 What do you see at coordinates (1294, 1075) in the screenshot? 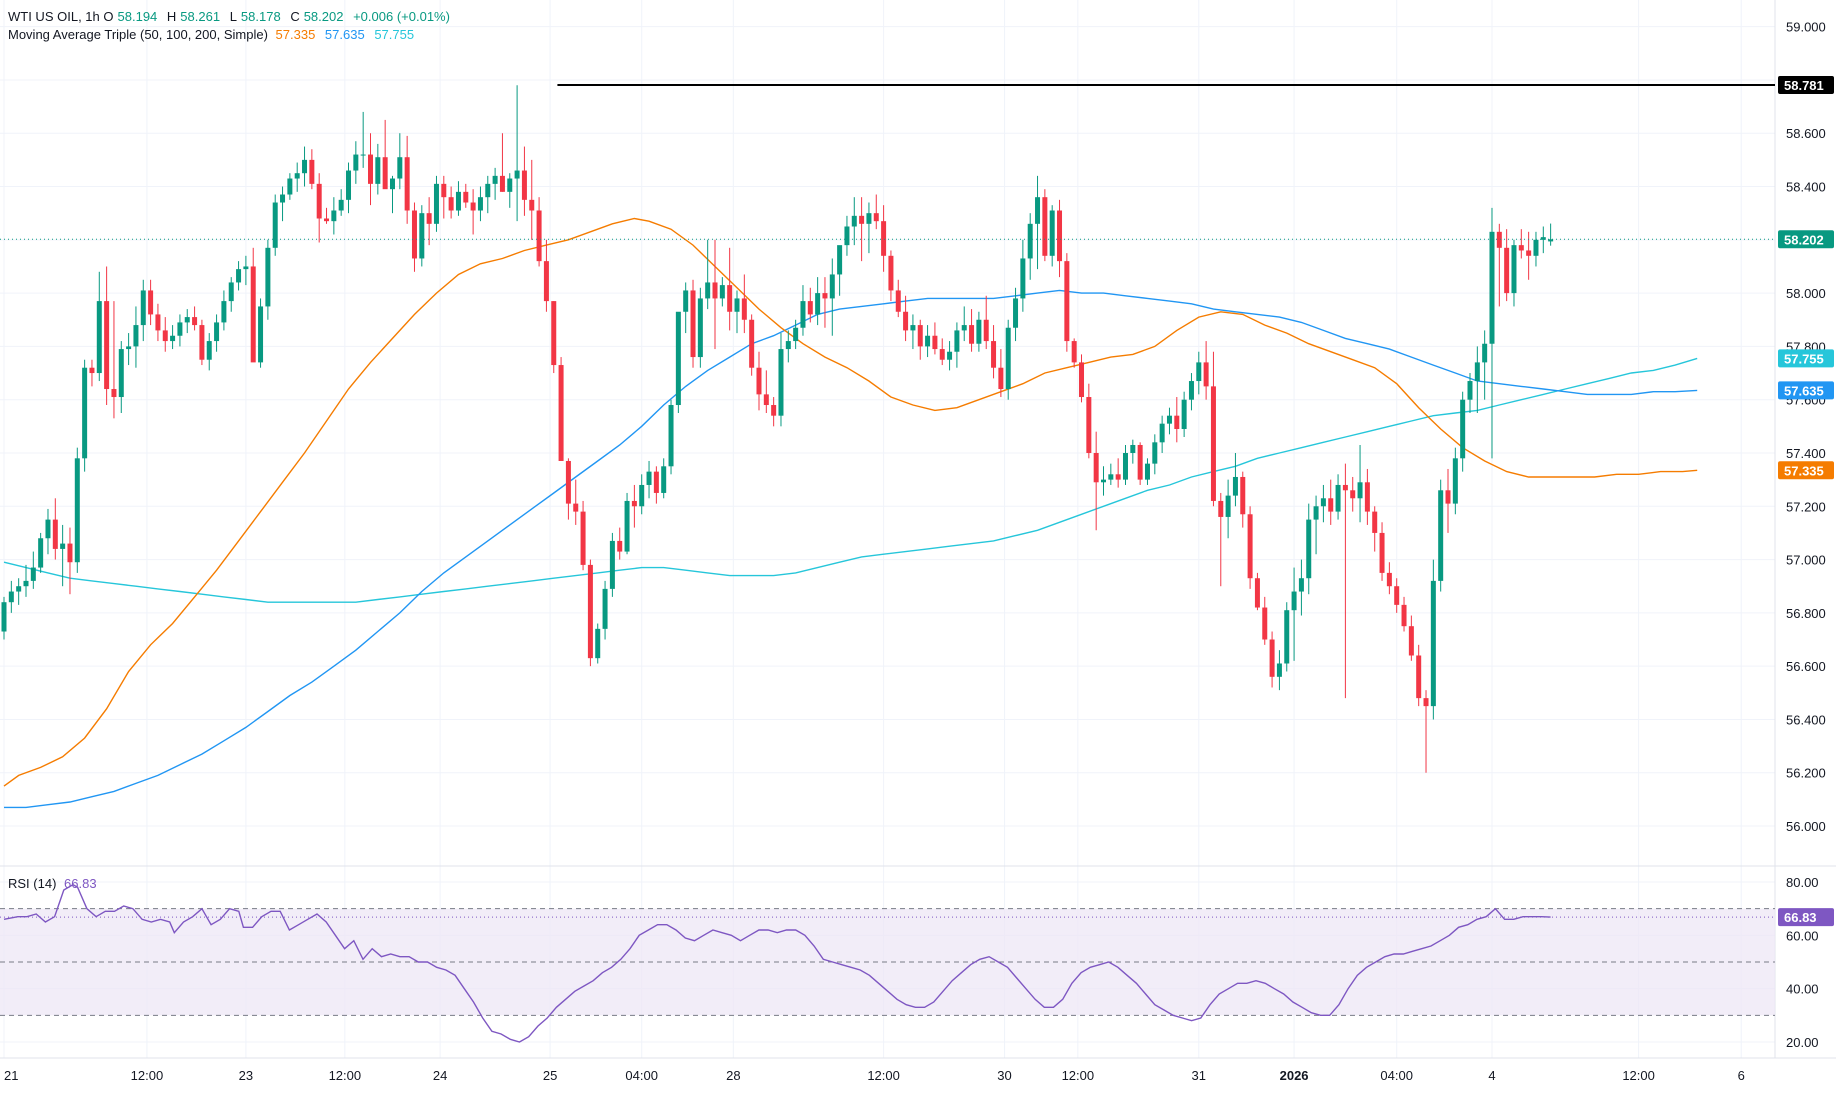
I see `time-axis-label: 2026` at bounding box center [1294, 1075].